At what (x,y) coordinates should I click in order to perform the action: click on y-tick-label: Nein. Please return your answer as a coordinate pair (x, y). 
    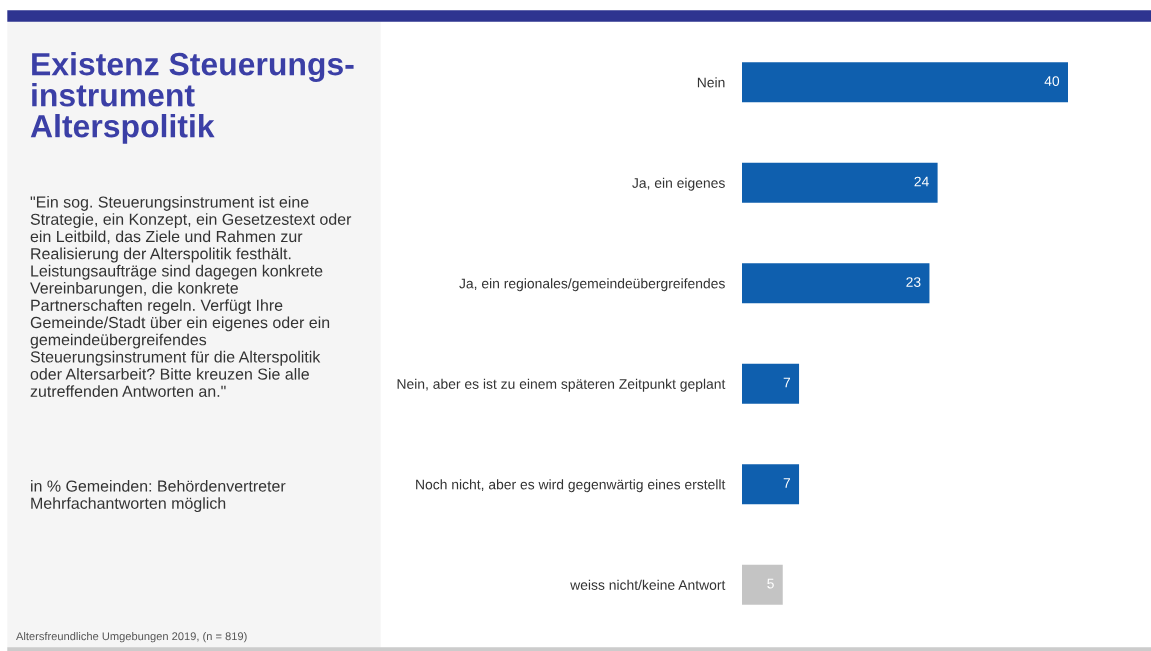
    Looking at the image, I should click on (711, 82).